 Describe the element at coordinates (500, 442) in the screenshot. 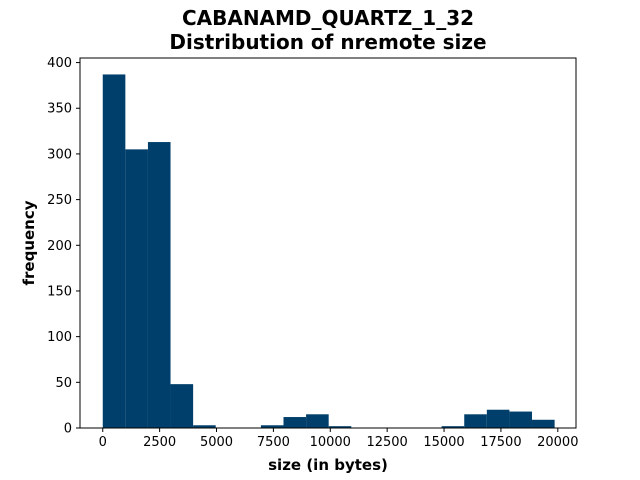

I see `x-tick-label: 17500` at that location.